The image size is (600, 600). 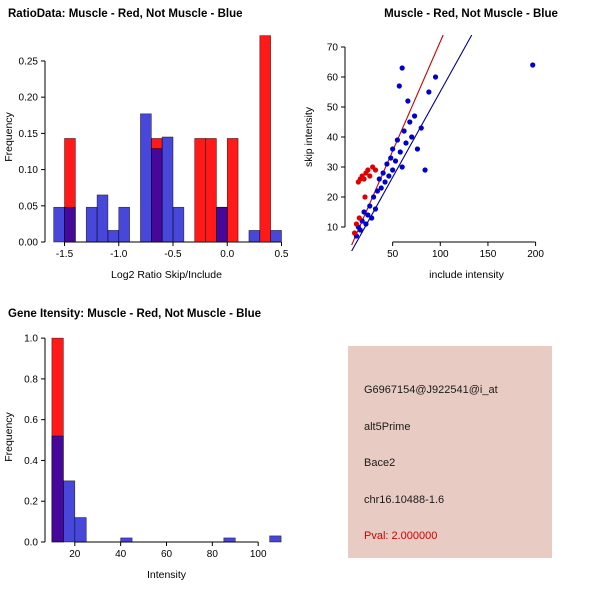 I want to click on svg-text: -1.0, so click(x=119, y=254).